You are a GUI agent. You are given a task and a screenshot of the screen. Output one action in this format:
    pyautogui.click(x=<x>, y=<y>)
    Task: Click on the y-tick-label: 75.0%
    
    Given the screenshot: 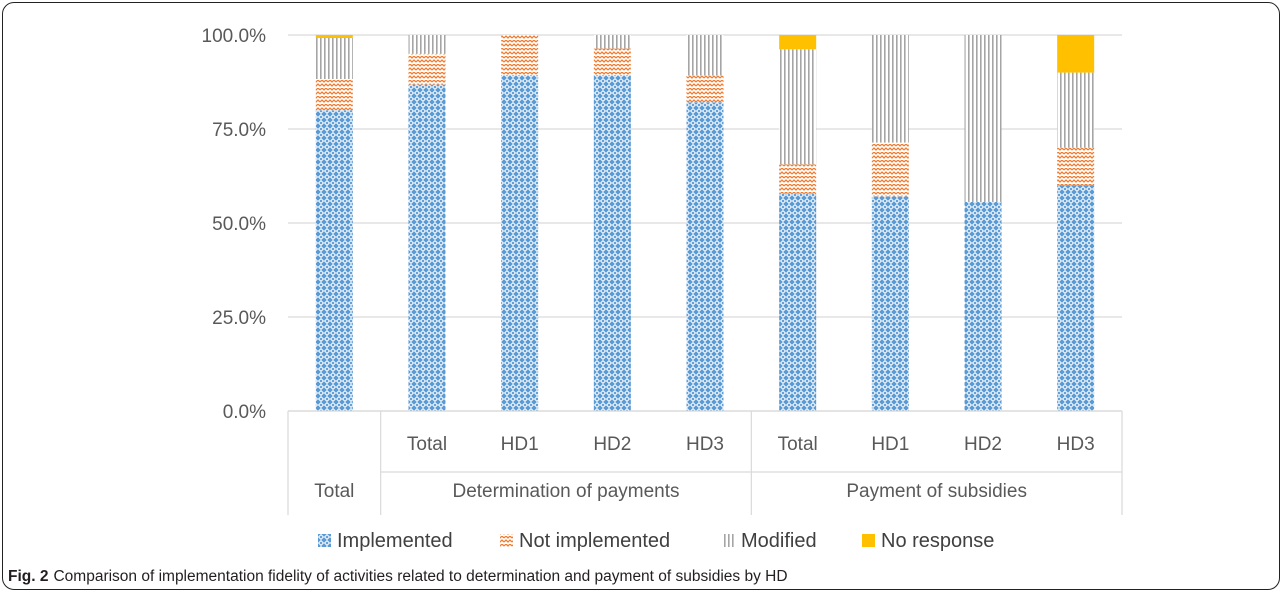 What is the action you would take?
    pyautogui.click(x=239, y=130)
    